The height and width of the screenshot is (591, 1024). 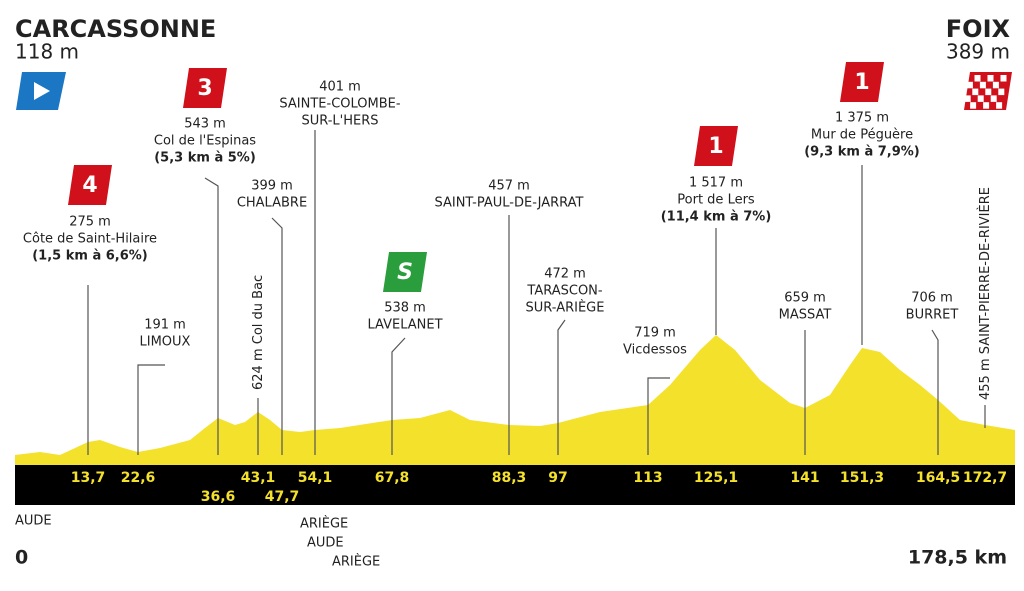 I want to click on km-label: 13,7, so click(x=88, y=478).